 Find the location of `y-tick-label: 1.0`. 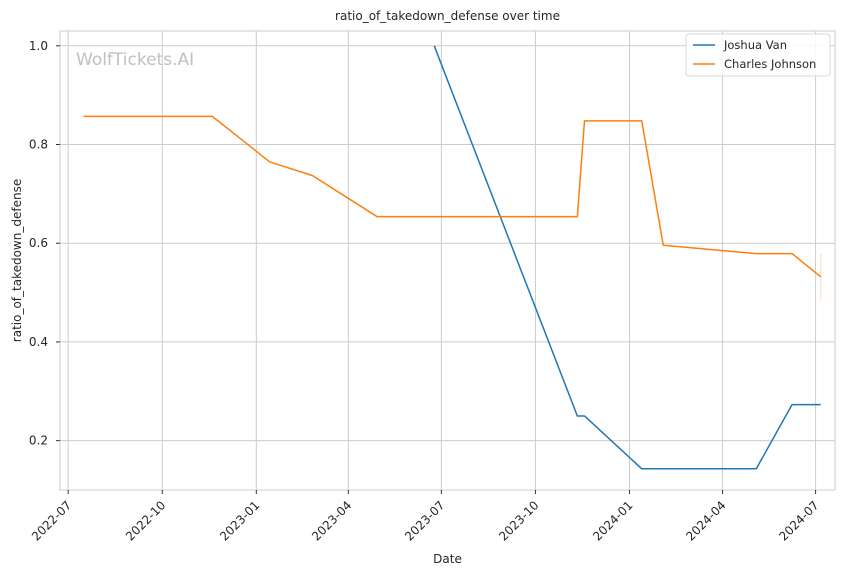

y-tick-label: 1.0 is located at coordinates (38, 46).